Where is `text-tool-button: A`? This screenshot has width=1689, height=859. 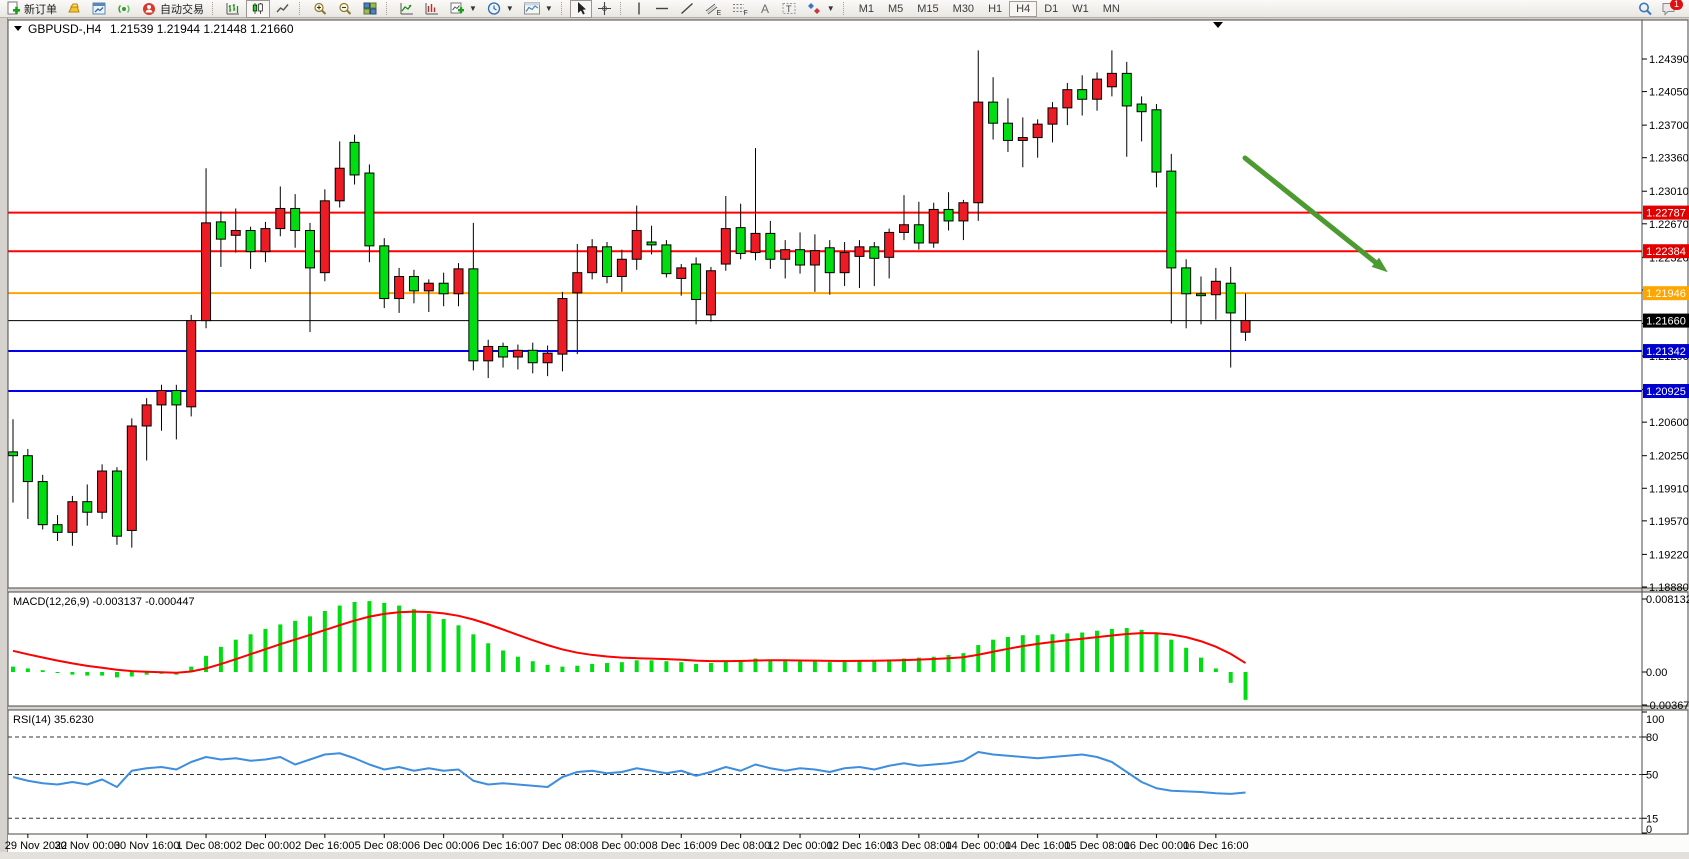
text-tool-button: A is located at coordinates (765, 9).